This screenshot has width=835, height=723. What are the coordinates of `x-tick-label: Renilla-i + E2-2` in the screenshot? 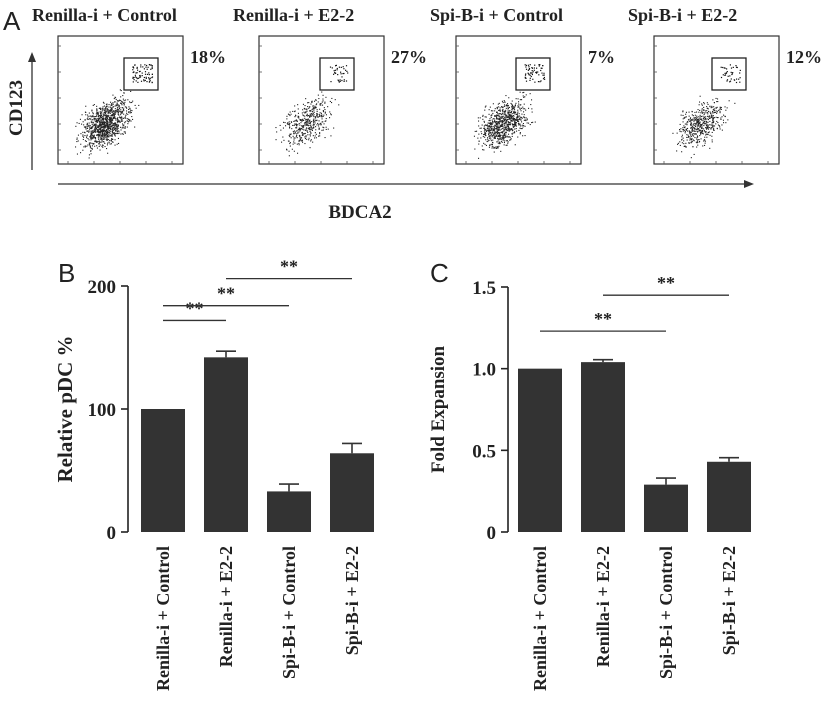 It's located at (226, 606).